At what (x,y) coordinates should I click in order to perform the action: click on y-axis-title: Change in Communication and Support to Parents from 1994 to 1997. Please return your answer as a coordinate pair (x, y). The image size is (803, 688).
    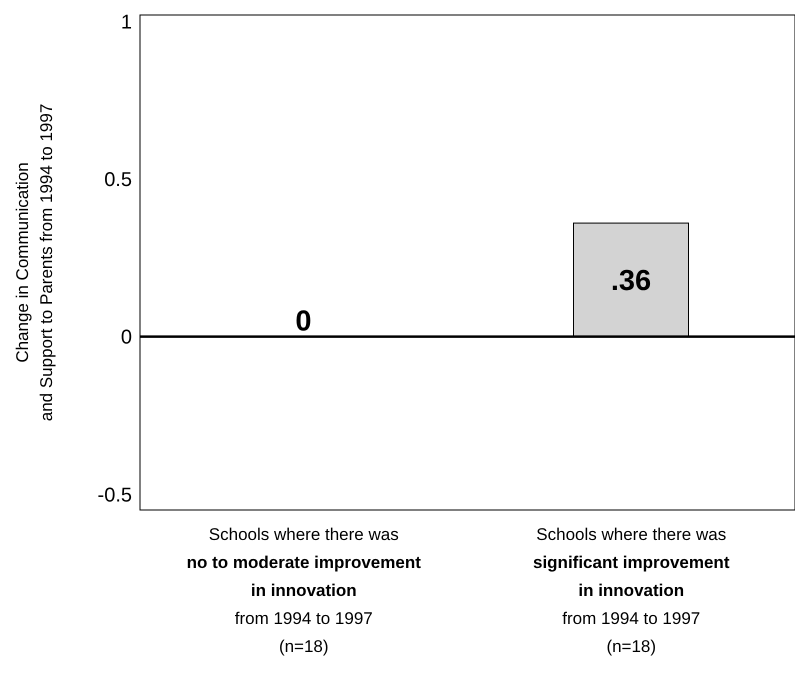
    Looking at the image, I should click on (34, 263).